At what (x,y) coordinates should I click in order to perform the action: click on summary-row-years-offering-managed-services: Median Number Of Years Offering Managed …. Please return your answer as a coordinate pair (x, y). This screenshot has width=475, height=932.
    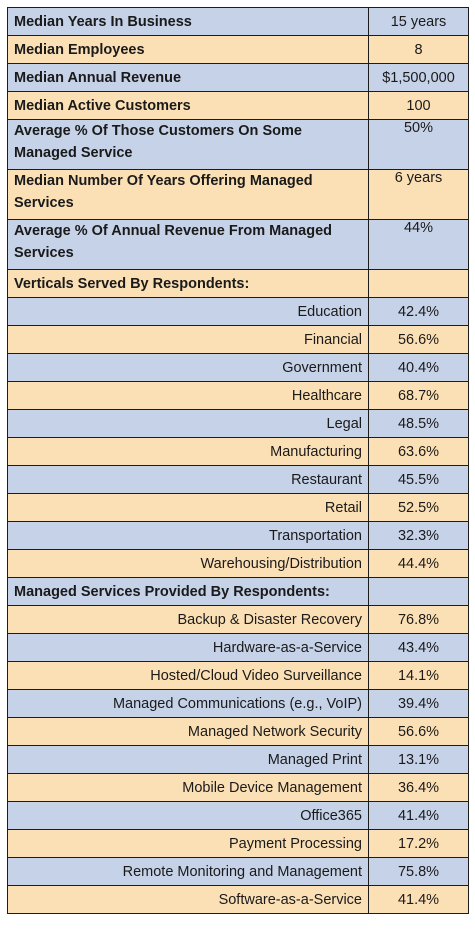
    Looking at the image, I should click on (238, 194).